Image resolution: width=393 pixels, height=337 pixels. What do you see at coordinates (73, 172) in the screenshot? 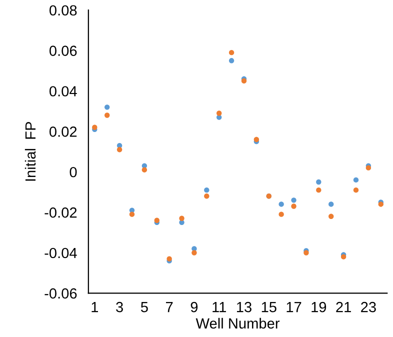
I see `y-tick-label: 0` at bounding box center [73, 172].